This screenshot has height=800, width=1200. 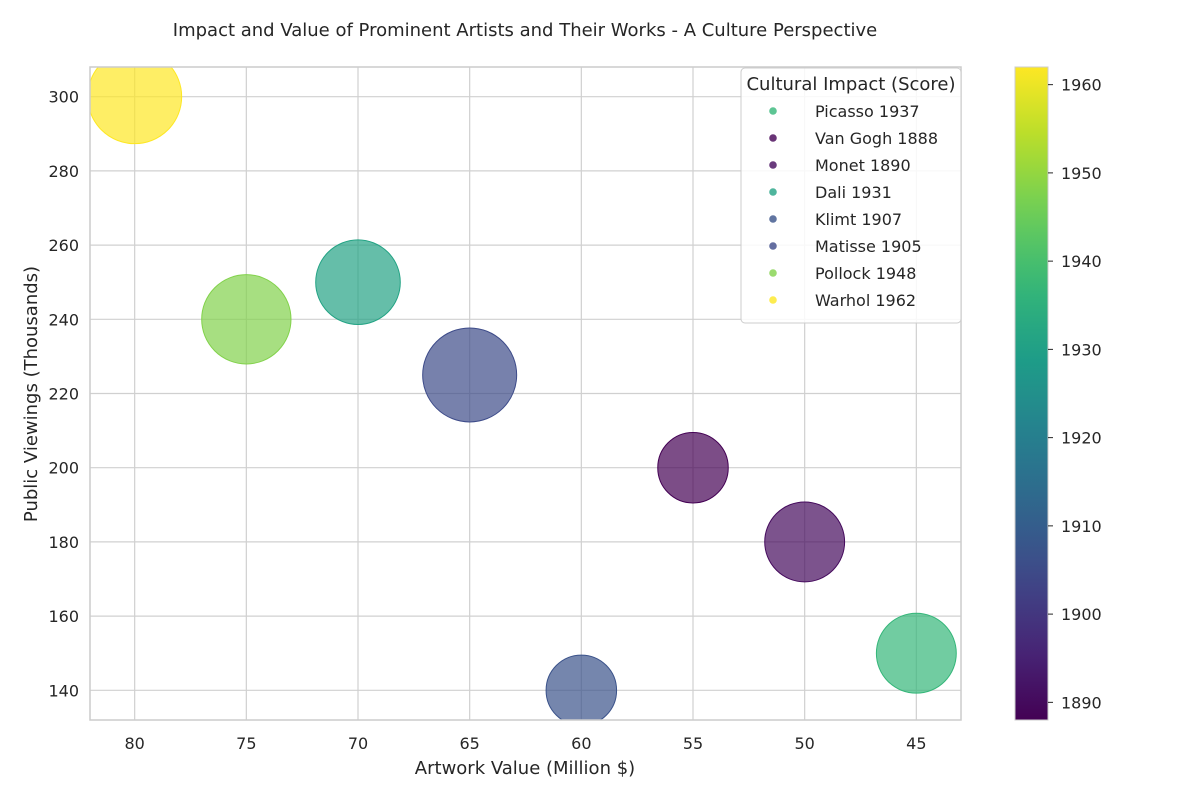 I want to click on y-tick-label: 220, so click(x=63, y=394).